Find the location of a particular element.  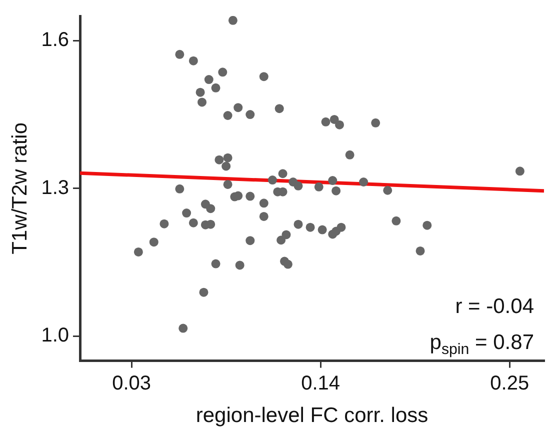

x-tick-label: 0.03 is located at coordinates (132, 383).